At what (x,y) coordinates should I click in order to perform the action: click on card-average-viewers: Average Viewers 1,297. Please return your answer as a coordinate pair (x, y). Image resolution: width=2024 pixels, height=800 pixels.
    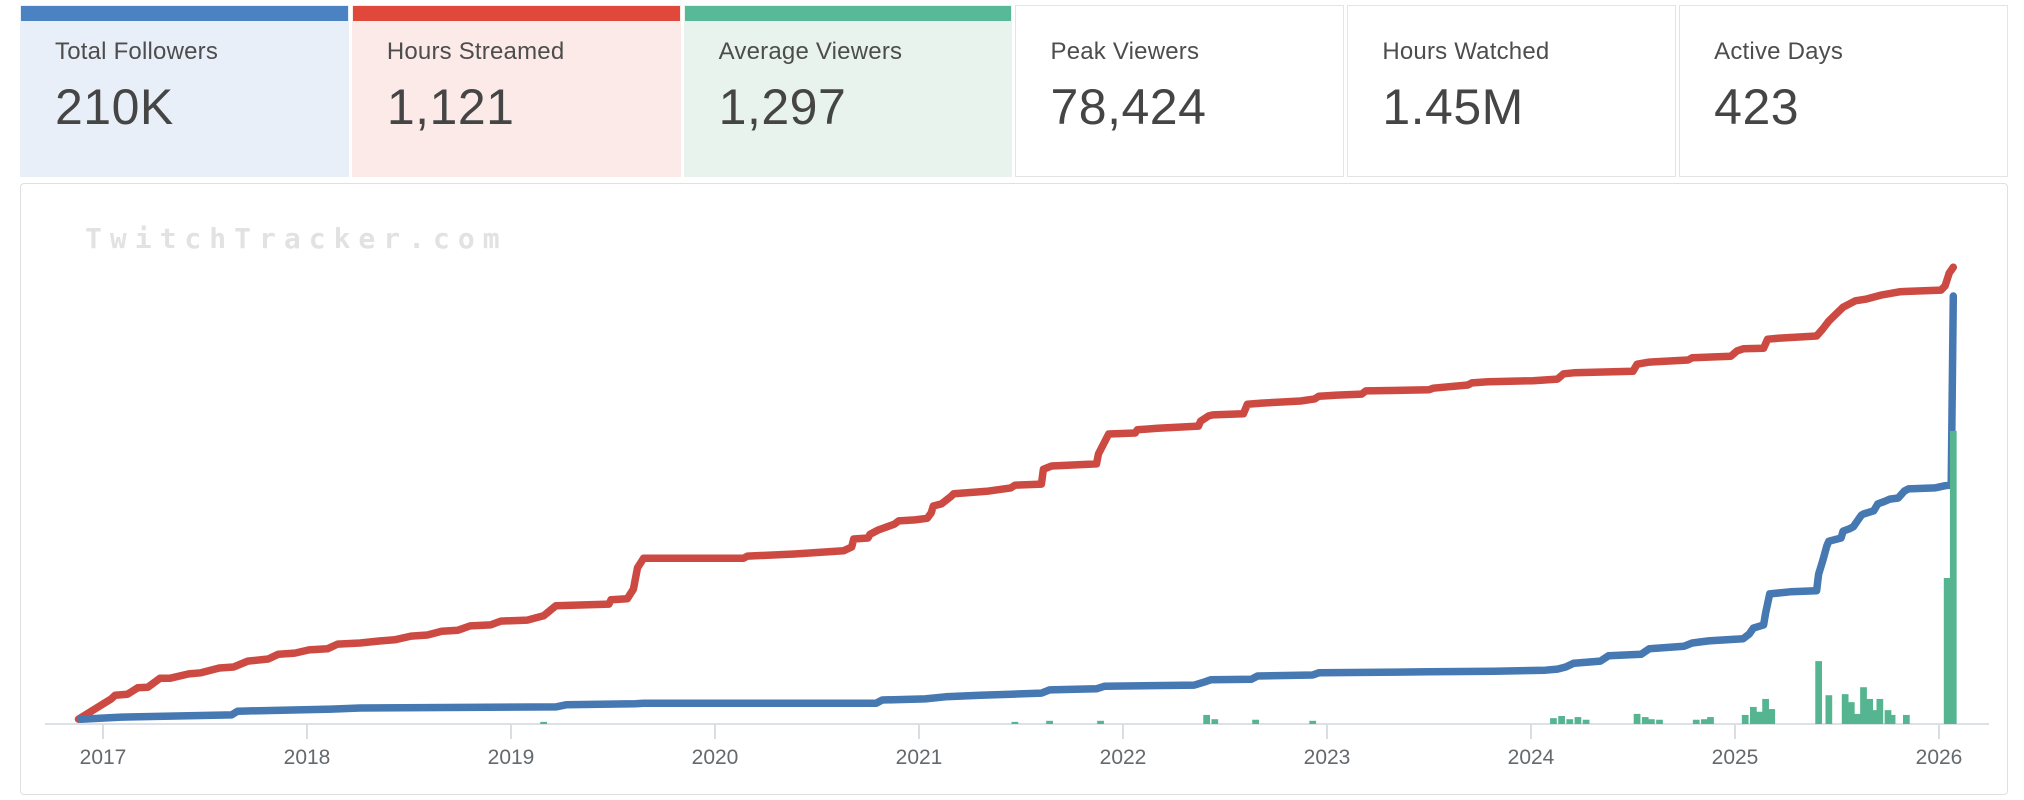
    Looking at the image, I should click on (848, 91).